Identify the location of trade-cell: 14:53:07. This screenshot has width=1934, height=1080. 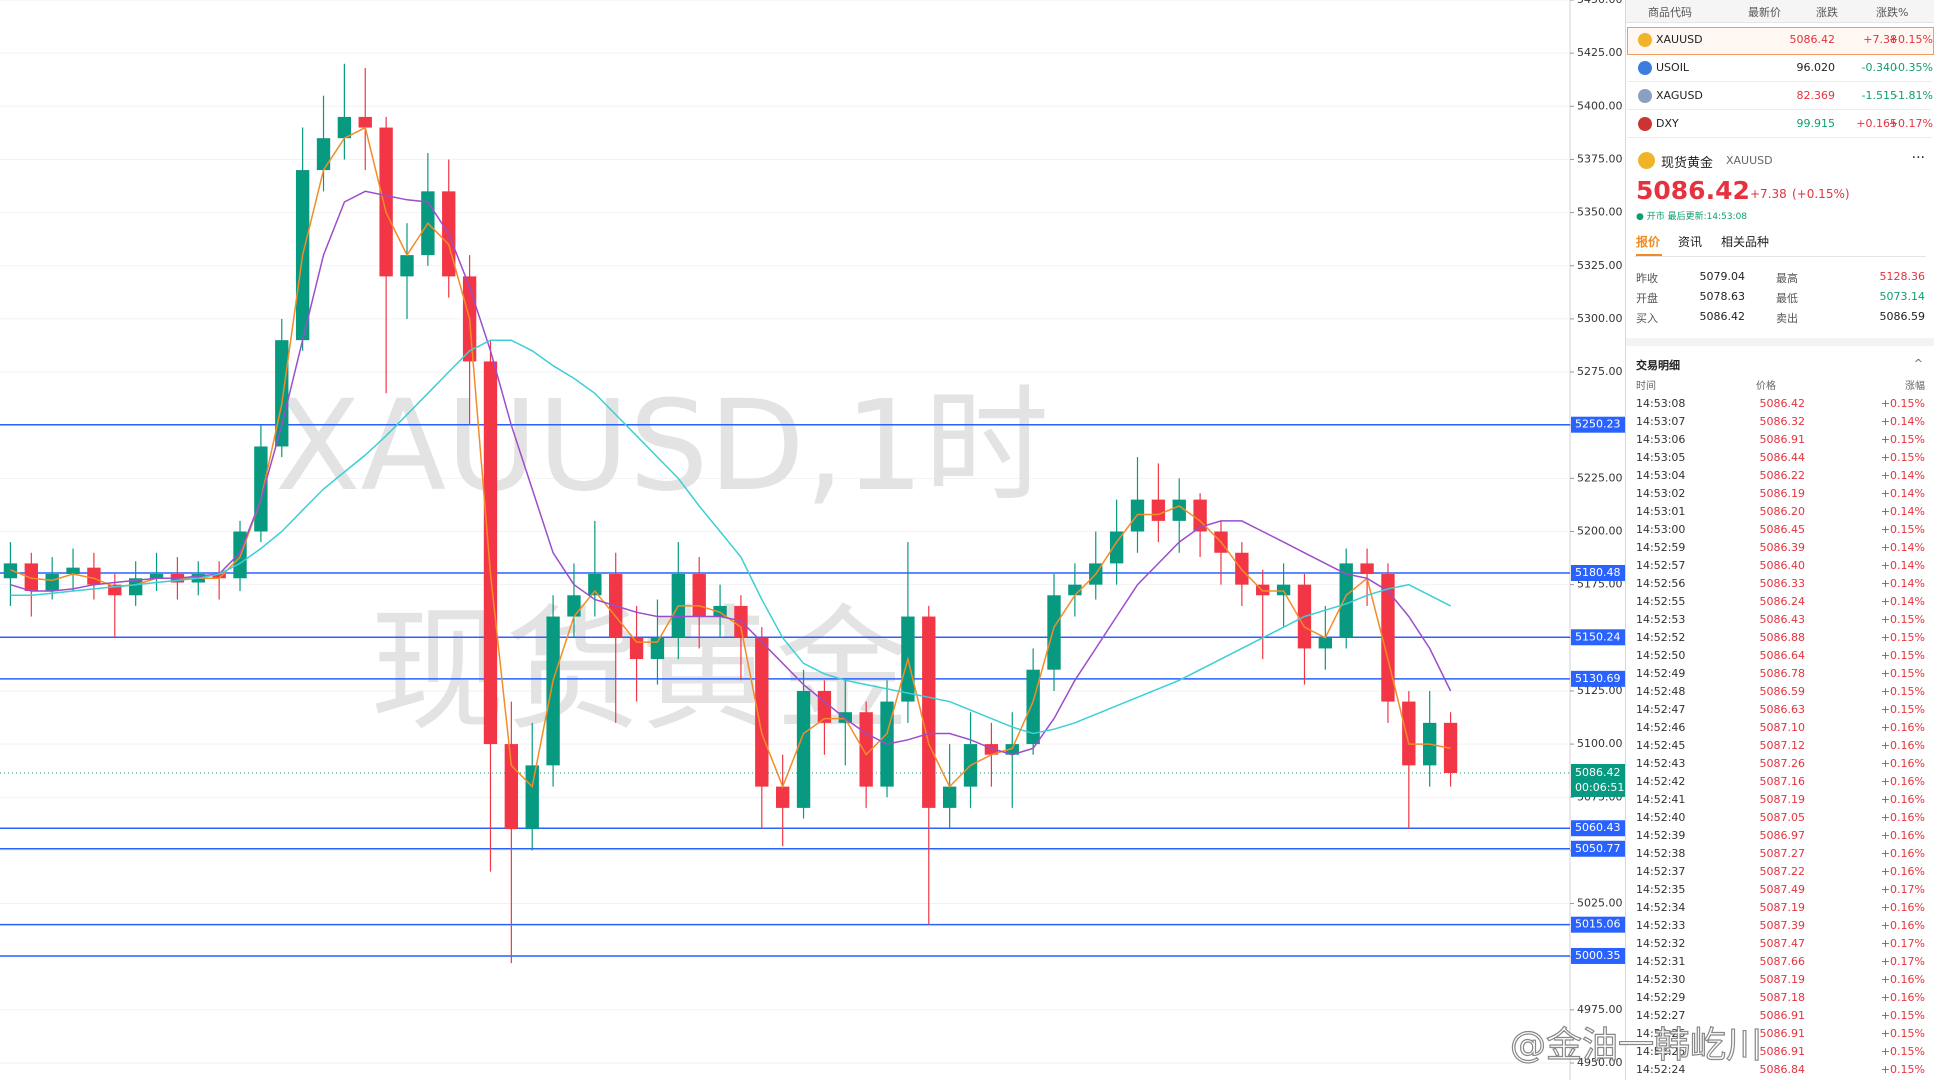
(1661, 421).